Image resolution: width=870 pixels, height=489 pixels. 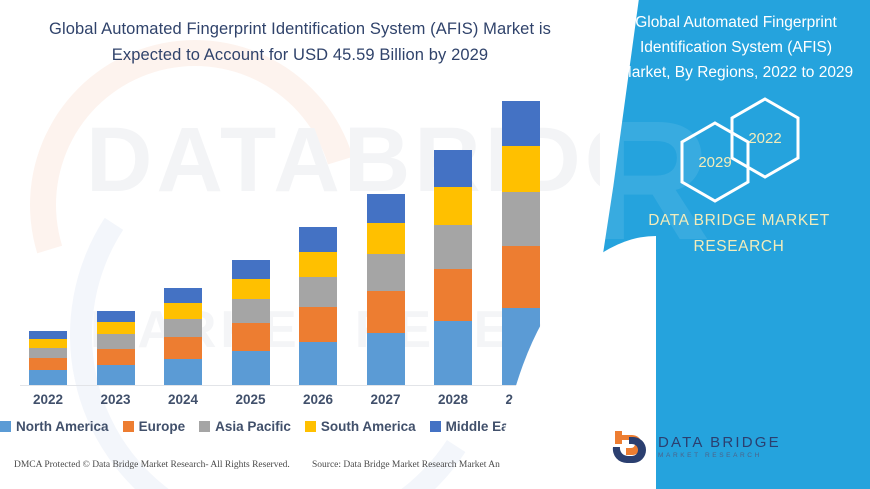 I want to click on legend-item-label: Europe, so click(x=162, y=426).